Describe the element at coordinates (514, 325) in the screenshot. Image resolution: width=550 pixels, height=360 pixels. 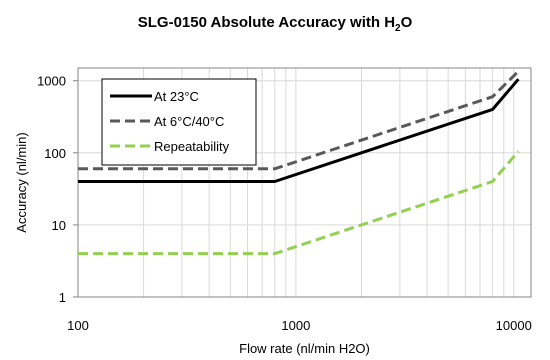
I see `x-tick-label: 10000` at that location.